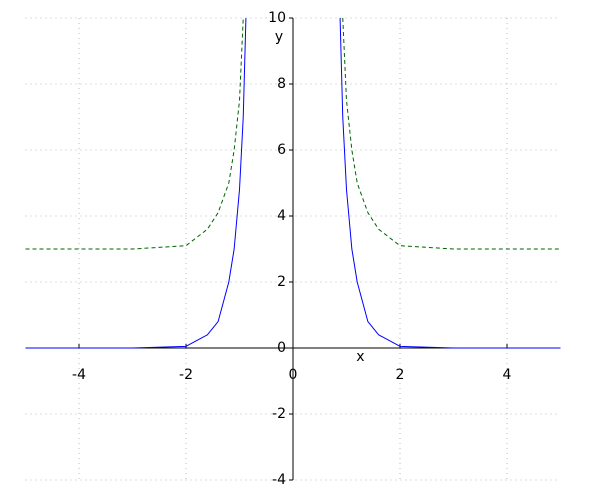  I want to click on x-axis-label: x, so click(360, 357).